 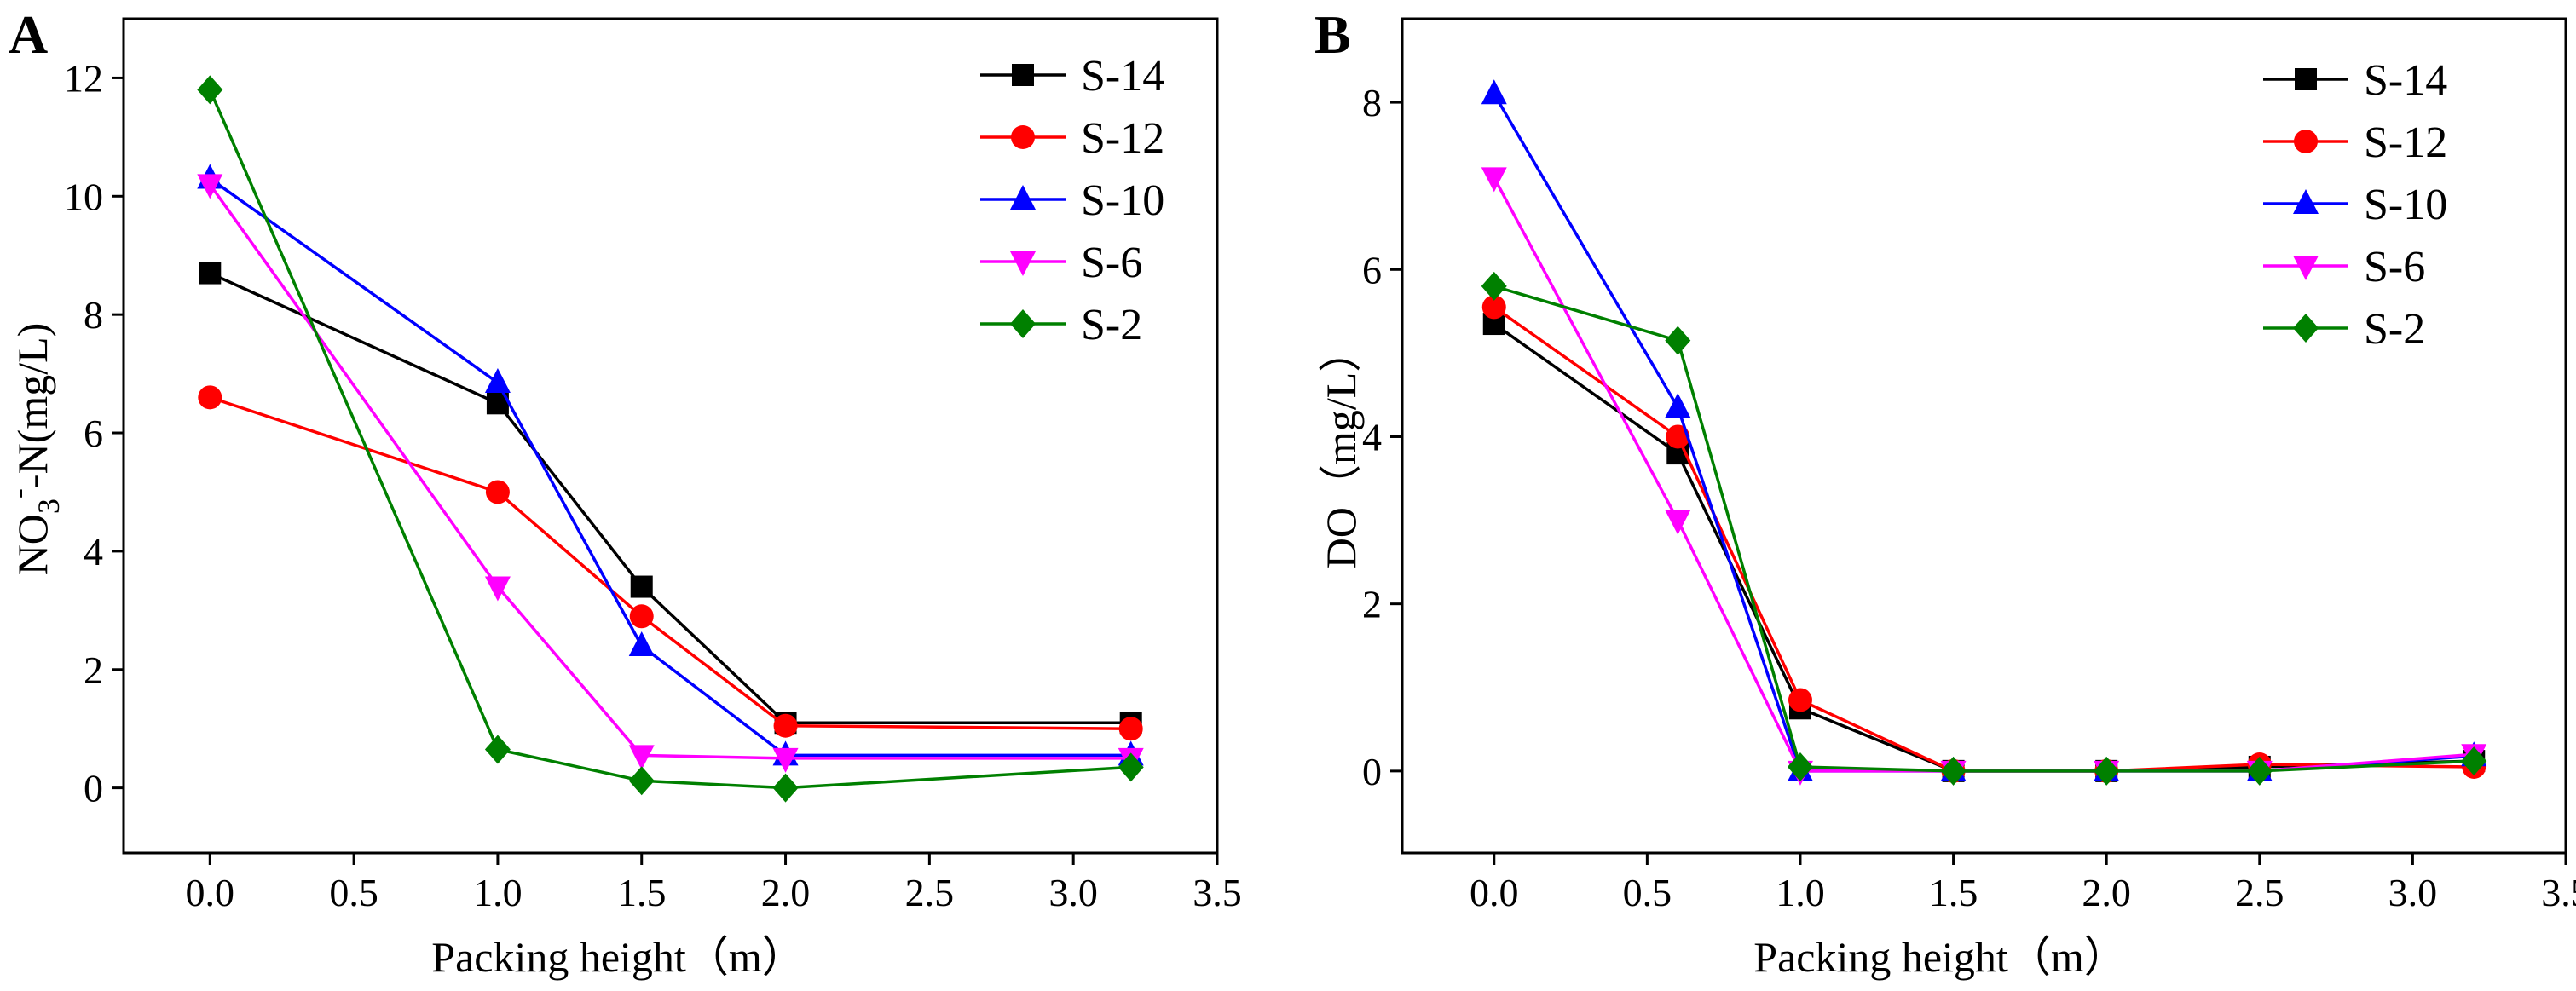 I want to click on panel-a-legend-label-s-6: S-6, so click(x=1111, y=263).